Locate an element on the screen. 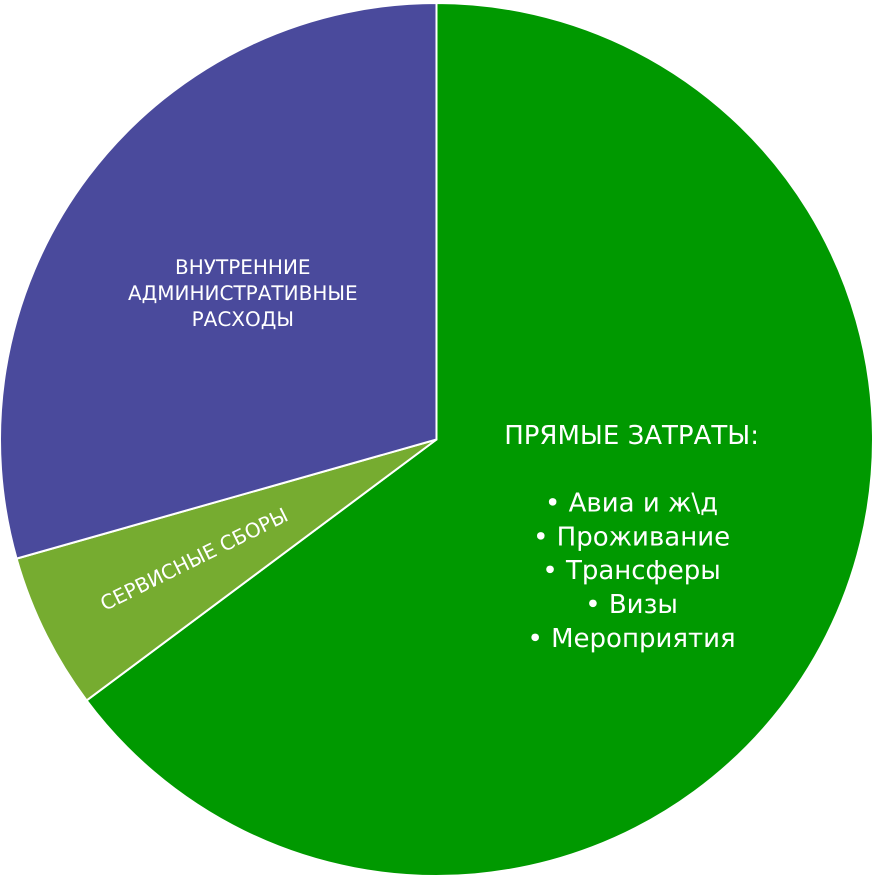  category-label: ПРЯМЫЕ ЗАТРАТЫ: • Авиа и ж\д • Проживание • Трансферы • Визы • Мероприятия is located at coordinates (631, 537).